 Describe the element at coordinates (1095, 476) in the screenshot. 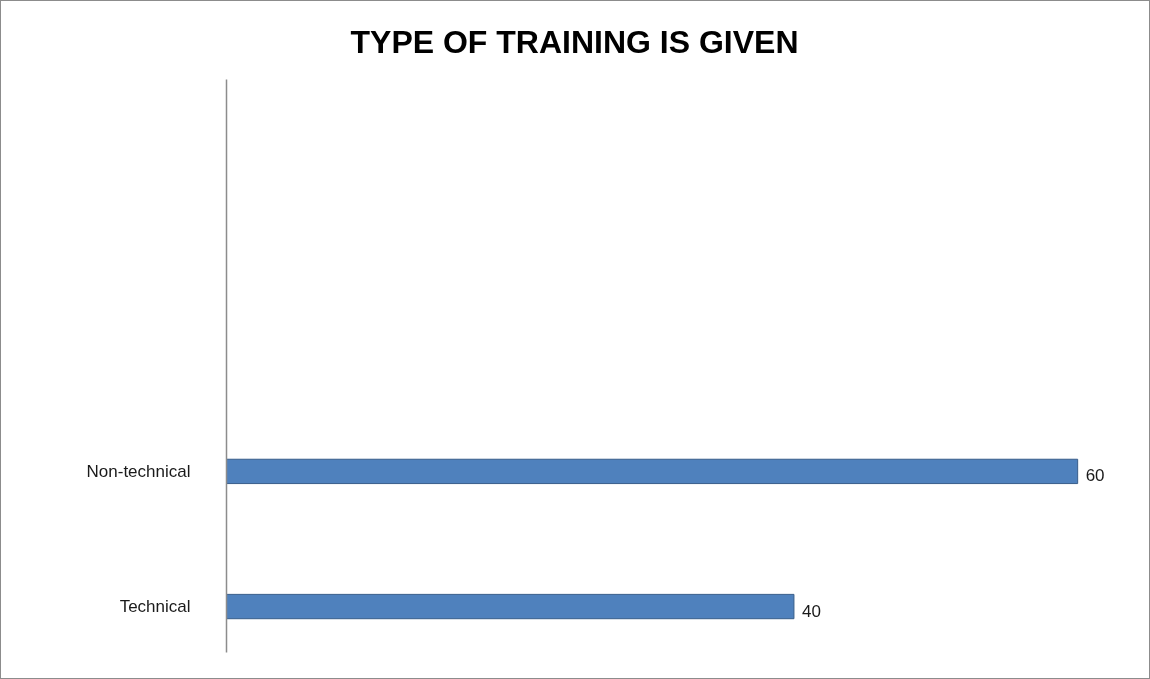

I see `data-label: 60` at that location.